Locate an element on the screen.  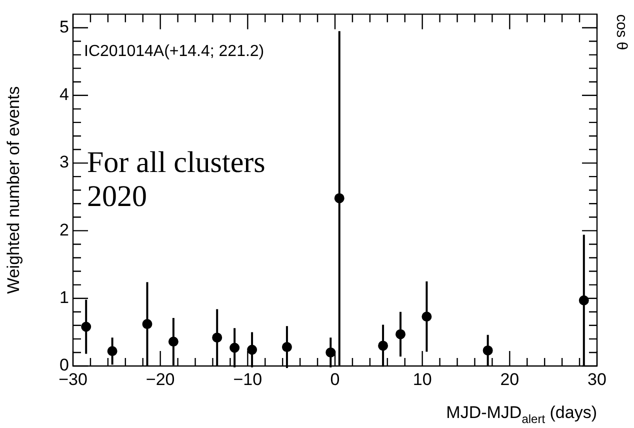
x-tick-label: −20 is located at coordinates (160, 379).